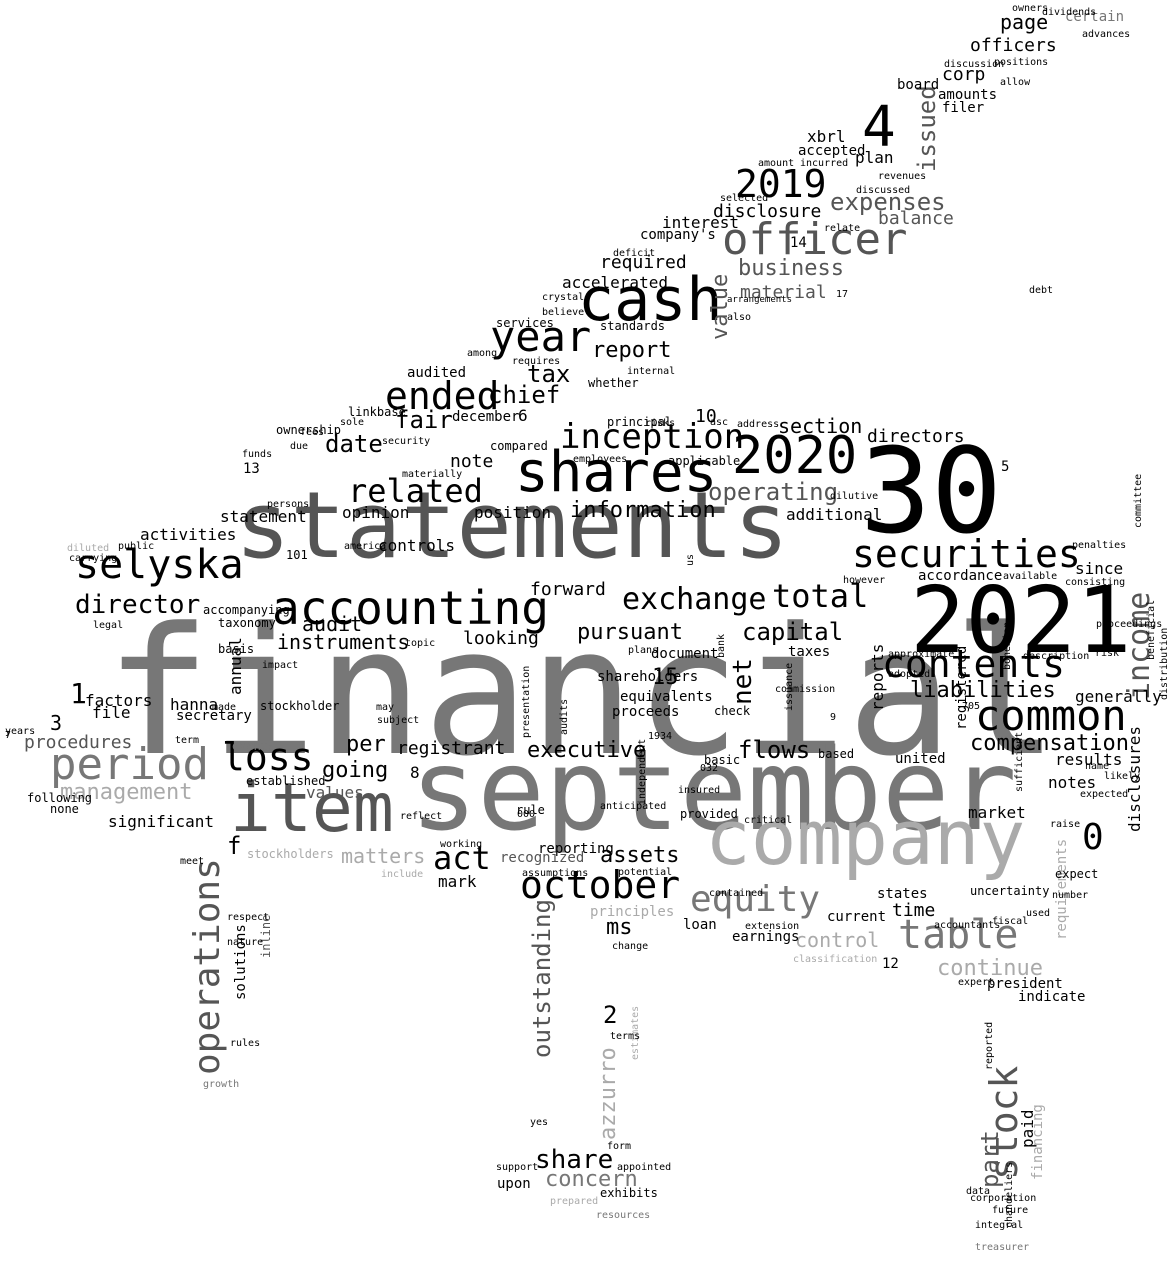 The width and height of the screenshot is (1174, 1280). I want to click on cloud-word: sole, so click(352, 422).